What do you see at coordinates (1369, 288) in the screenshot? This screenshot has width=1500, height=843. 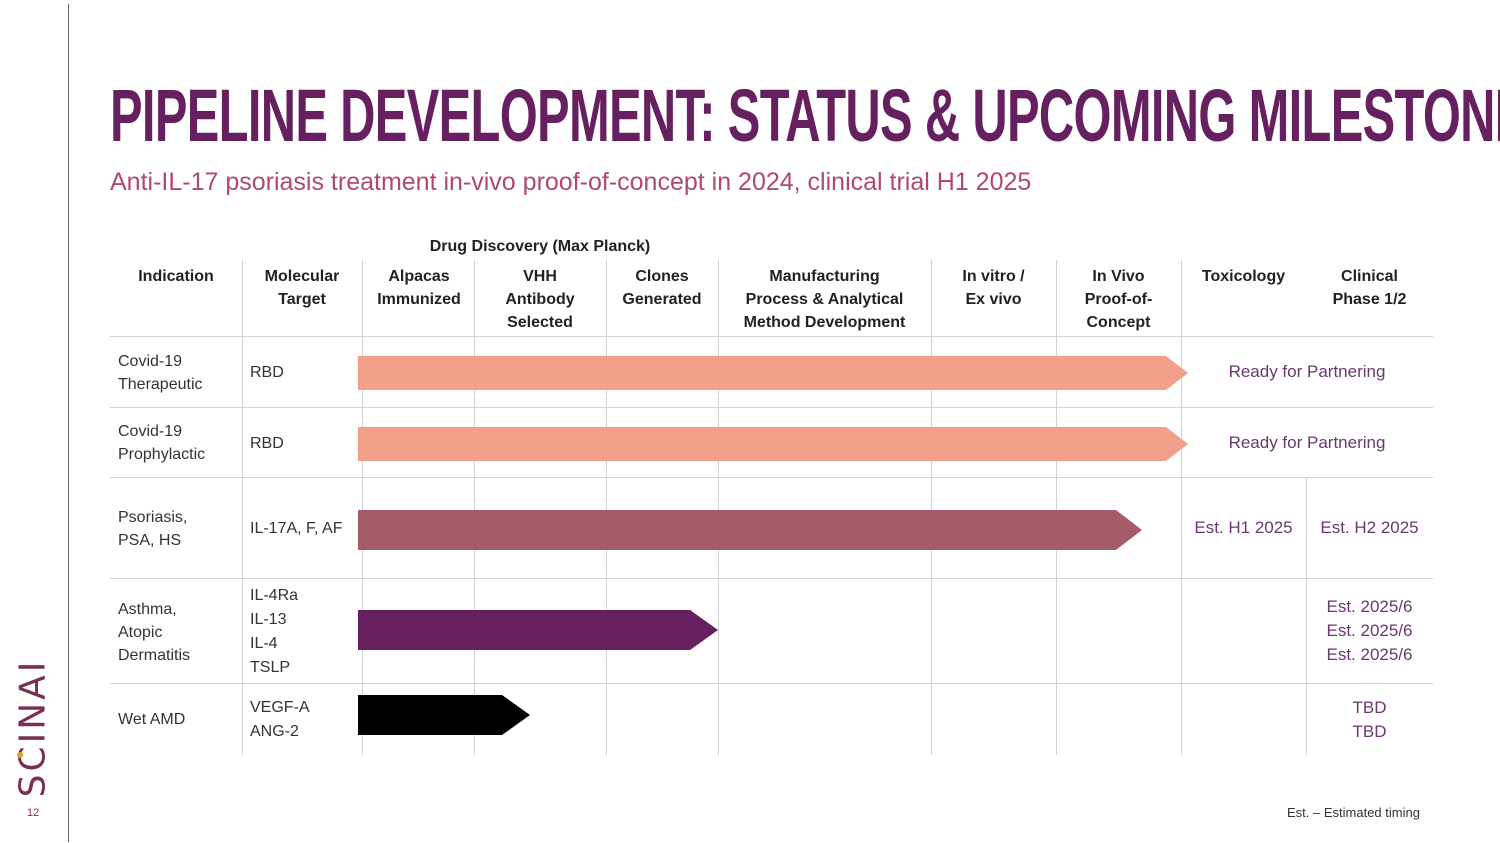 I see `column-header-clinical: Clinical Phase 1/2` at bounding box center [1369, 288].